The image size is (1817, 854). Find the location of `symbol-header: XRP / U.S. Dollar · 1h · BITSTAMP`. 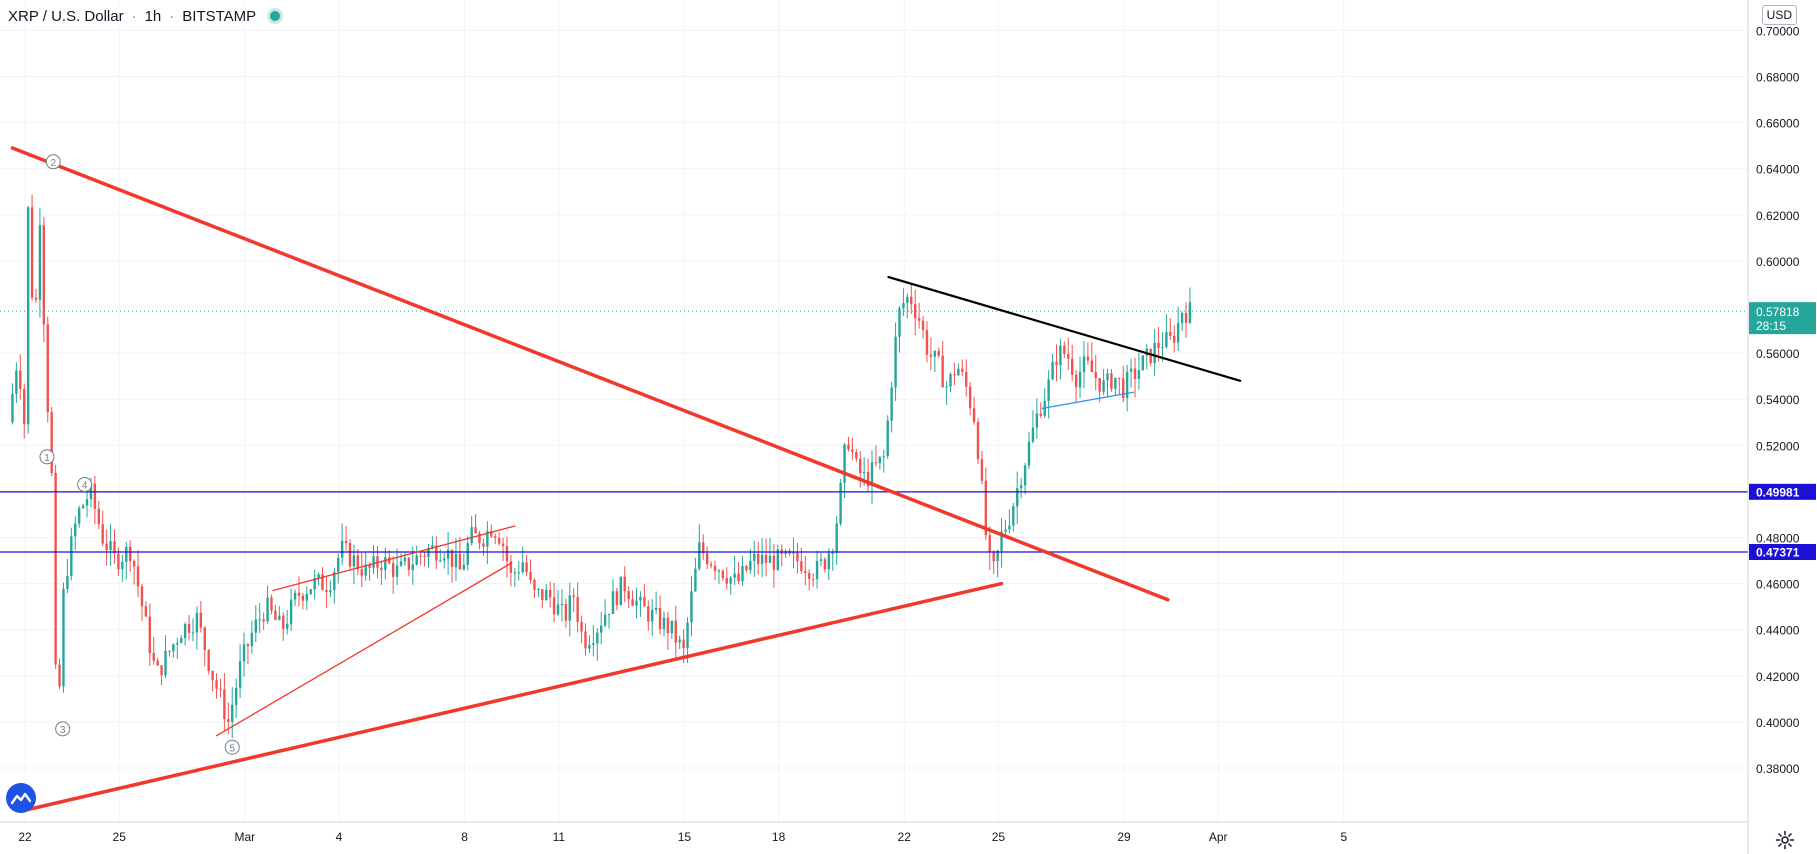

symbol-header: XRP / U.S. Dollar · 1h · BITSTAMP is located at coordinates (146, 16).